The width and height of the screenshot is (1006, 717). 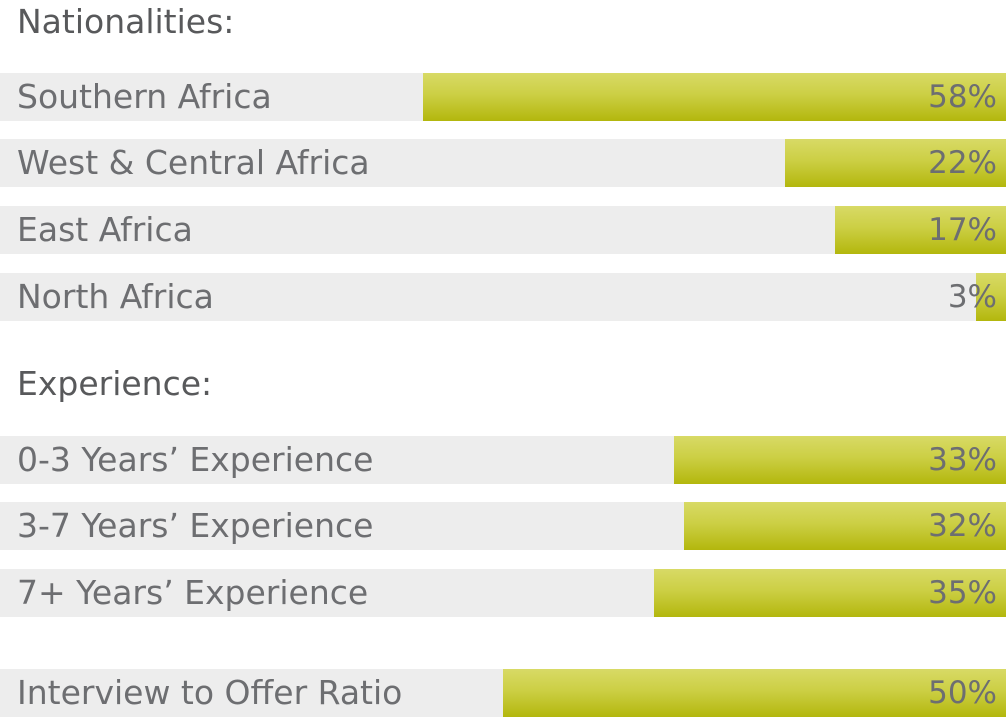 I want to click on bar-label-3-7-years: 3-7 Years’ Experience, so click(x=195, y=525).